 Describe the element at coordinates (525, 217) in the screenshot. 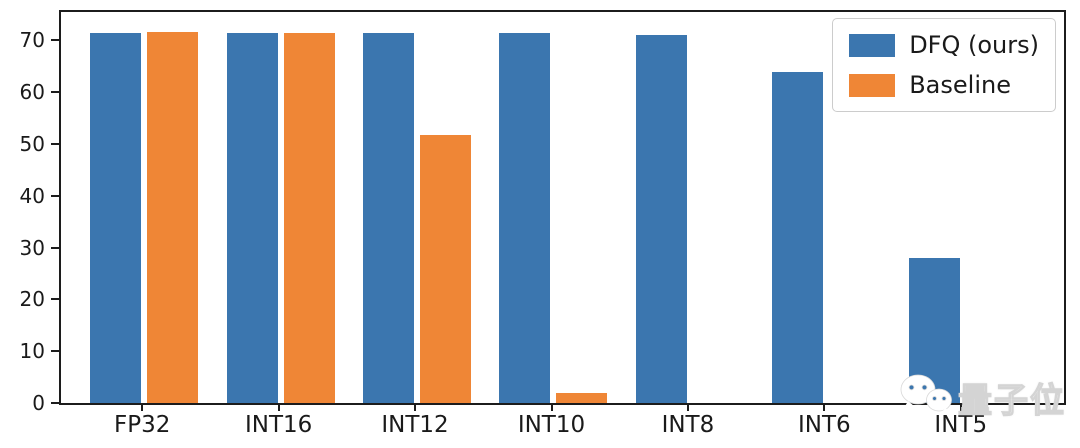

I see `bar-dfq-ours-int10` at that location.